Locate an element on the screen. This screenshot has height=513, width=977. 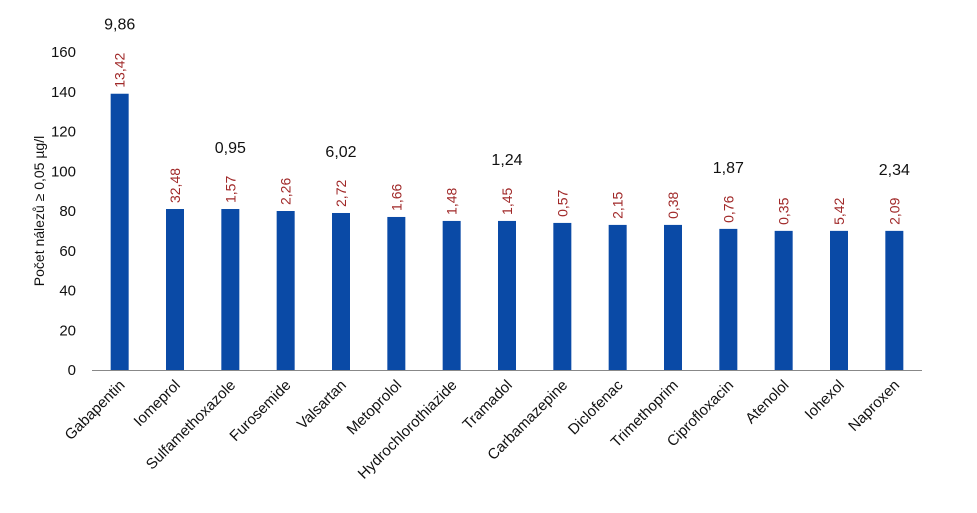
red-value-label: 13,42 is located at coordinates (120, 69).